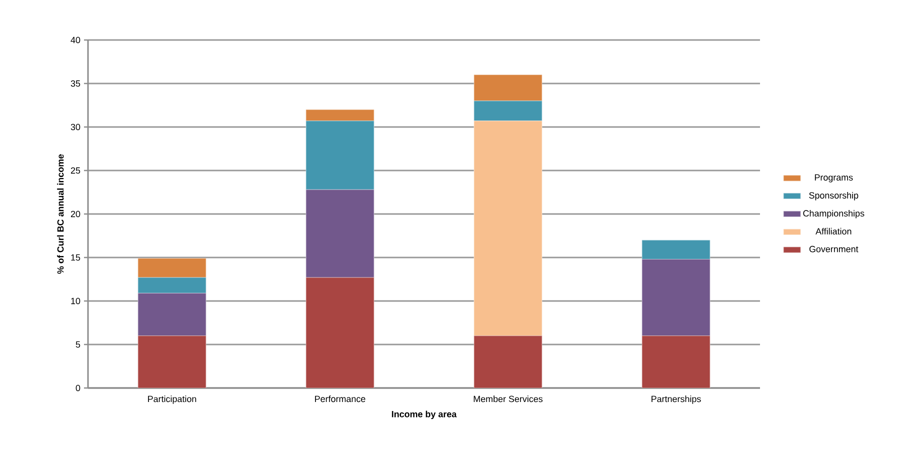 The image size is (901, 462). Describe the element at coordinates (833, 196) in the screenshot. I see `legend-label: Sponsorship` at that location.